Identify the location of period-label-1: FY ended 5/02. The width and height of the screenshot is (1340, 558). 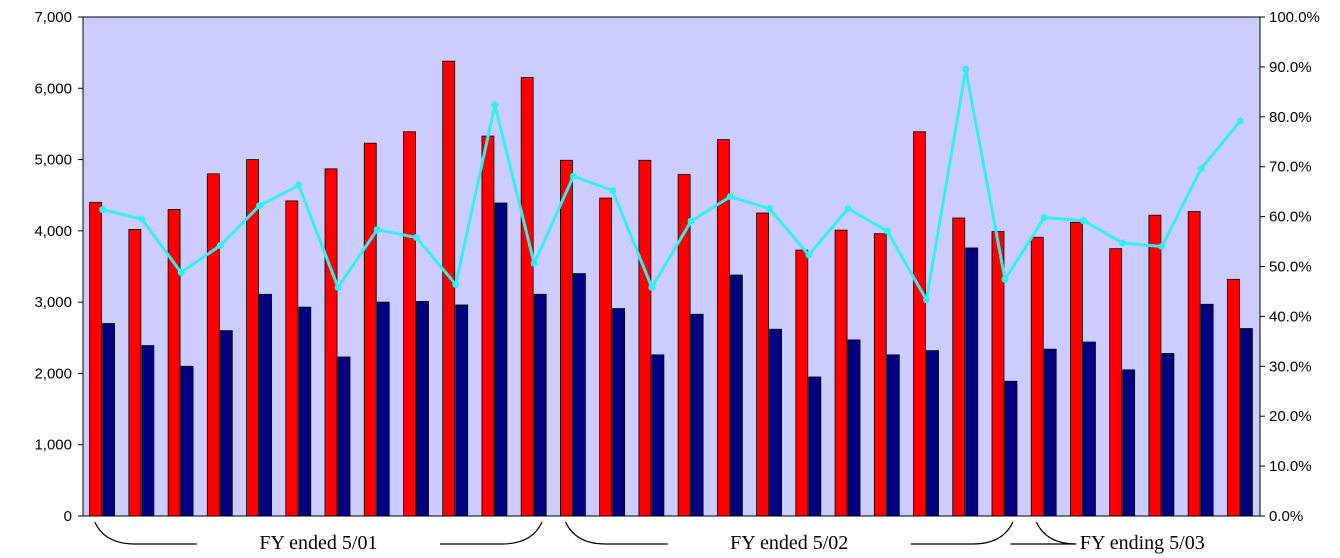
(789, 543).